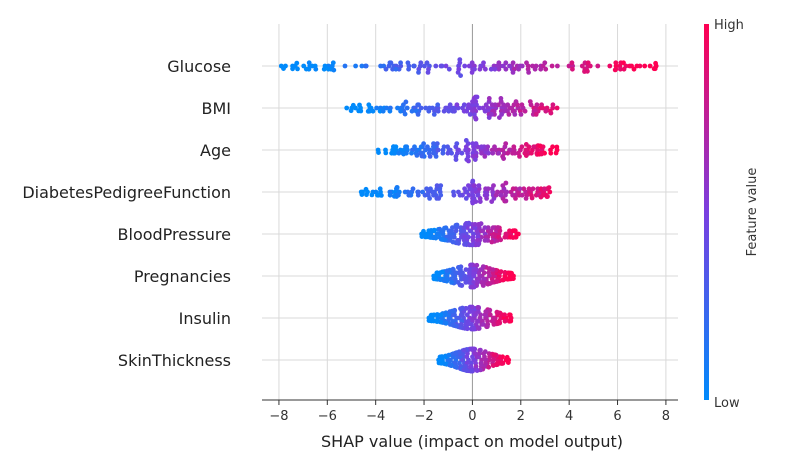  Describe the element at coordinates (182, 276) in the screenshot. I see `feature-label-5: Pregnancies` at that location.